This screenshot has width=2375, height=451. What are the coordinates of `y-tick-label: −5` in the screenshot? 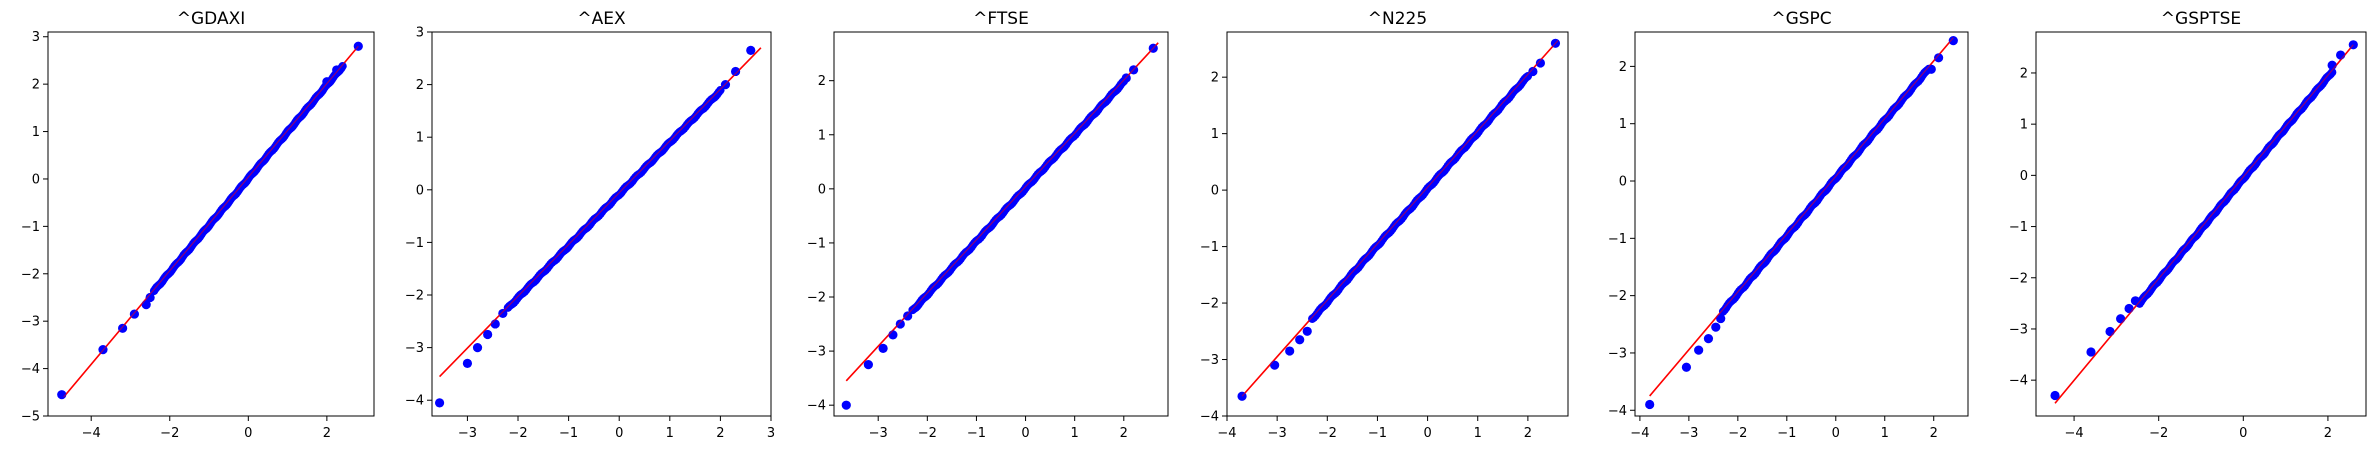 It's located at (30, 417).